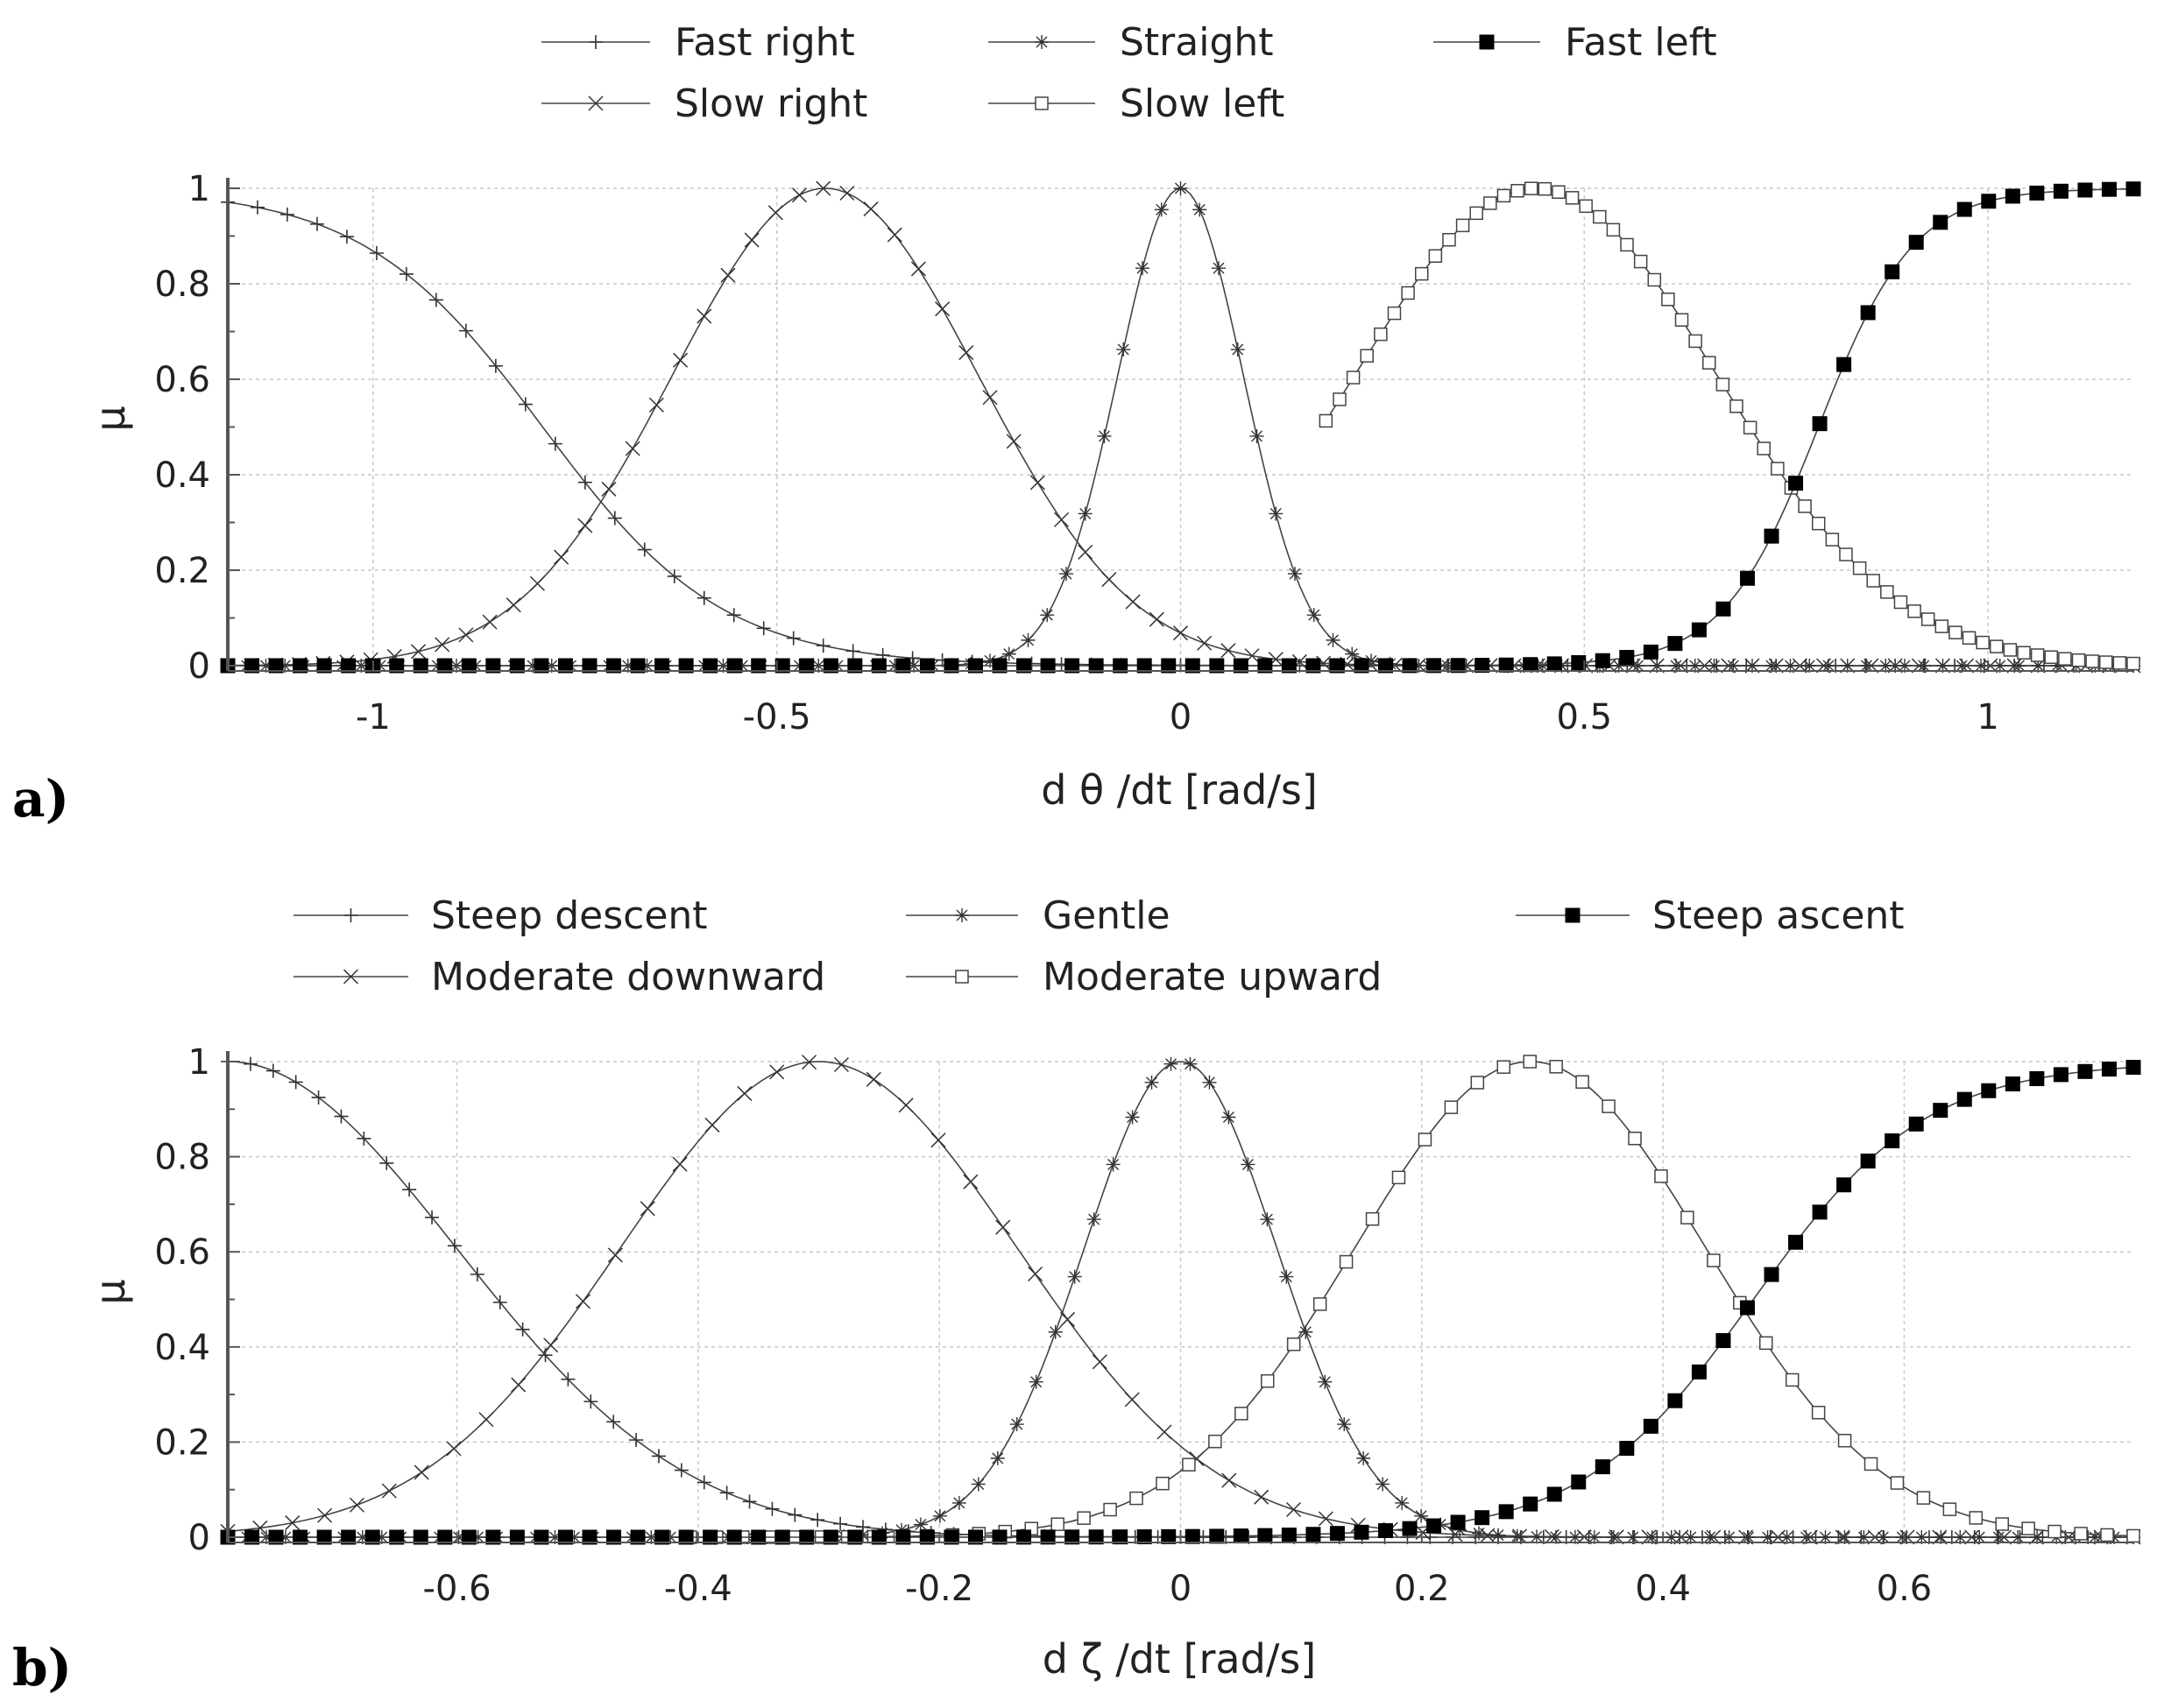 This screenshot has height=1708, width=2164. Describe the element at coordinates (1179, 790) in the screenshot. I see `x-axis-label: d θ /dt [rad/s]` at that location.